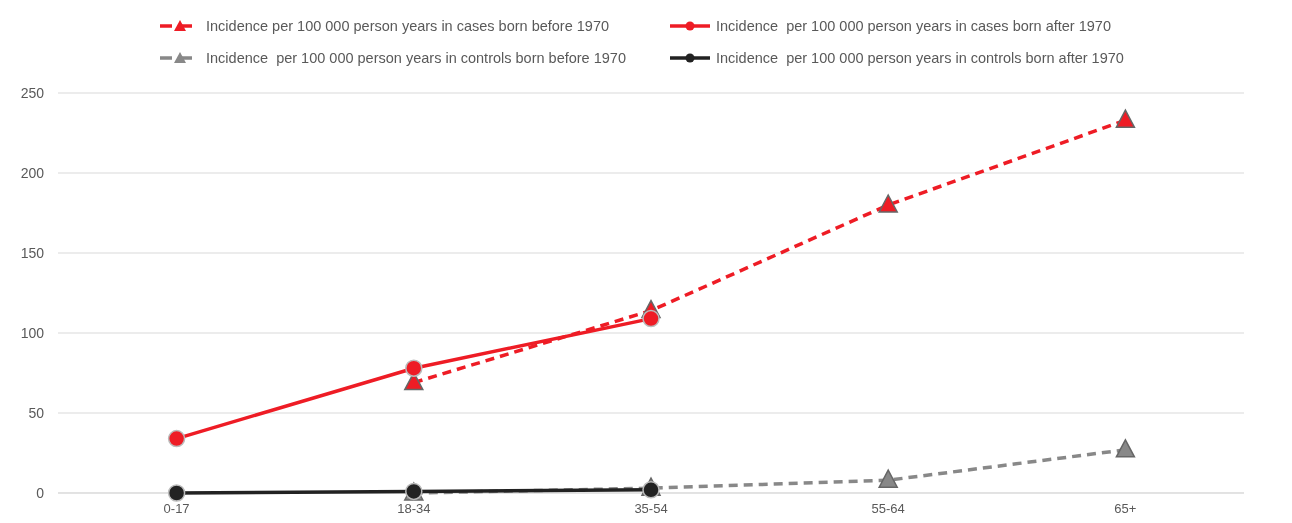 Image resolution: width=1292 pixels, height=523 pixels. Describe the element at coordinates (920, 58) in the screenshot. I see `legend-label: Incidence per 100 000 person years in controls born after 1970` at that location.